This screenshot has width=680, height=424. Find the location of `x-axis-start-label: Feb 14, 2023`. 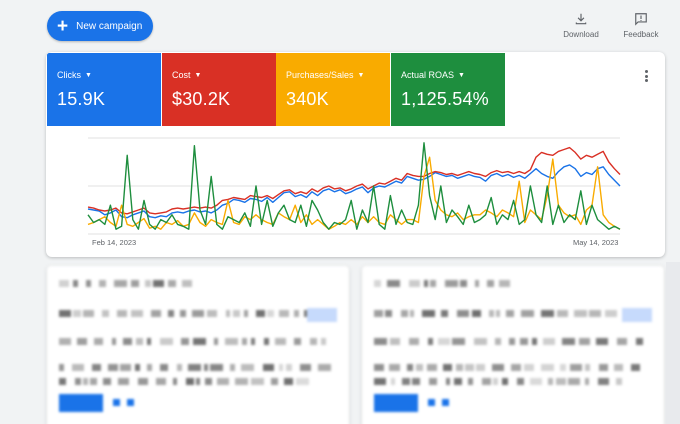

x-axis-start-label: Feb 14, 2023 is located at coordinates (114, 242).